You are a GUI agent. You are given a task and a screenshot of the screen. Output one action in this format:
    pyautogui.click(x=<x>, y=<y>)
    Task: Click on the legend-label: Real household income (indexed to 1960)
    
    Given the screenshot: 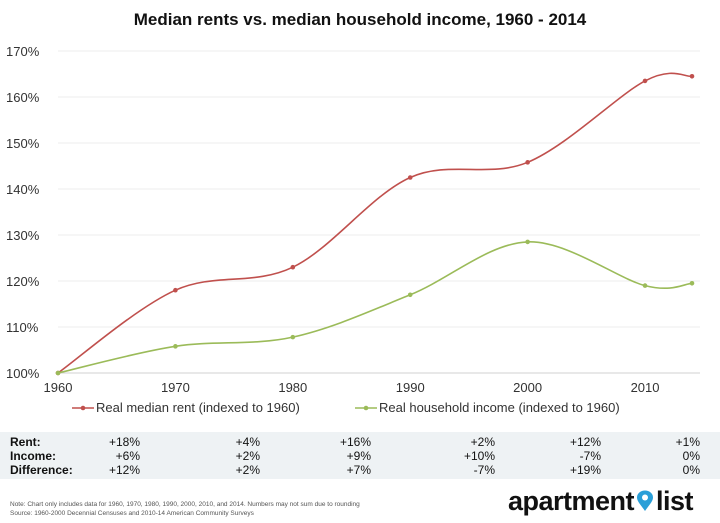 What is the action you would take?
    pyautogui.click(x=499, y=407)
    